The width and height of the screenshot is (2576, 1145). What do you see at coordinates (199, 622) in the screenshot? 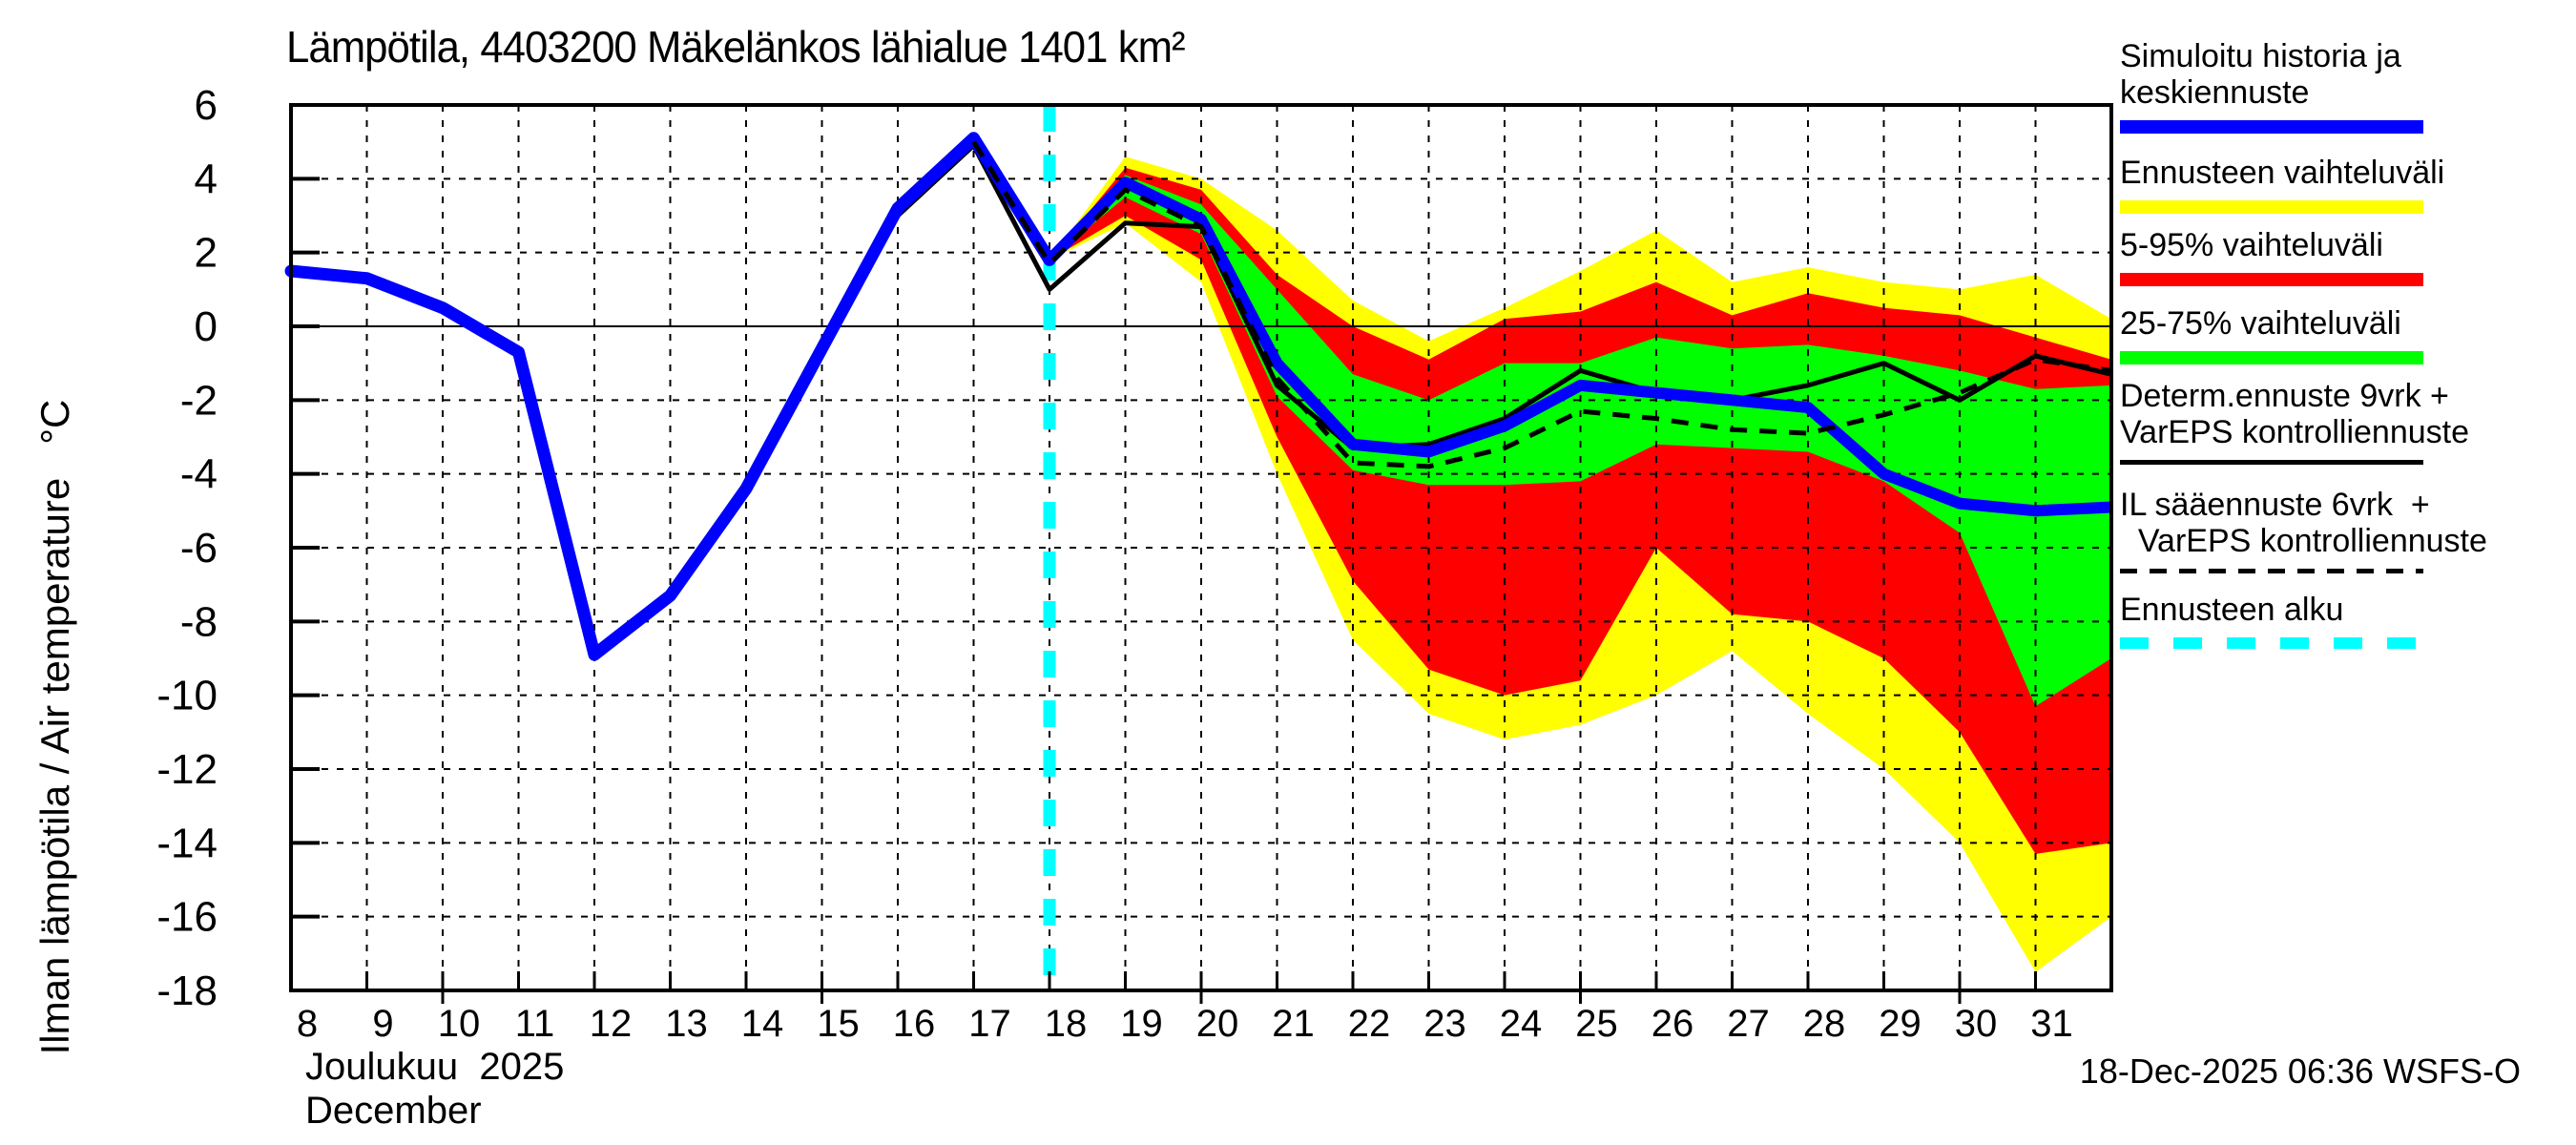
I see `y-tick-label: -8` at bounding box center [199, 622].